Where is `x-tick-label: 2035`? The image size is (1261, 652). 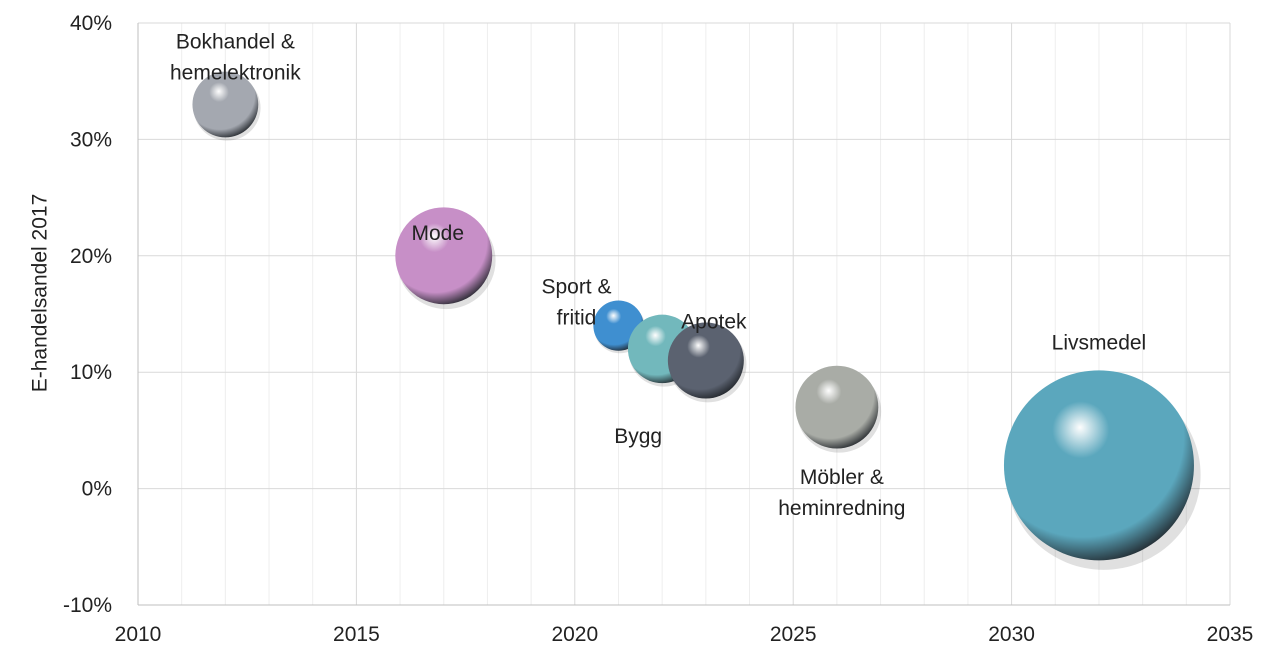
x-tick-label: 2035 is located at coordinates (1230, 634).